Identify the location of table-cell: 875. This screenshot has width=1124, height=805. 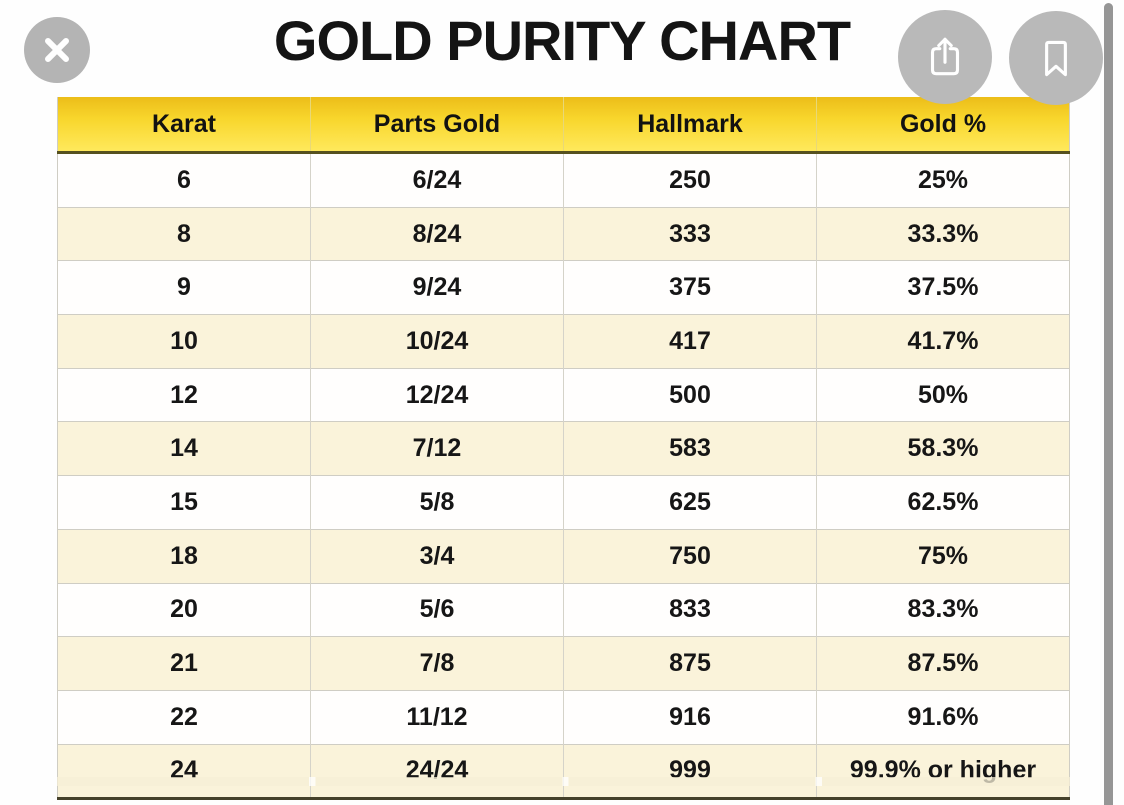
(690, 663).